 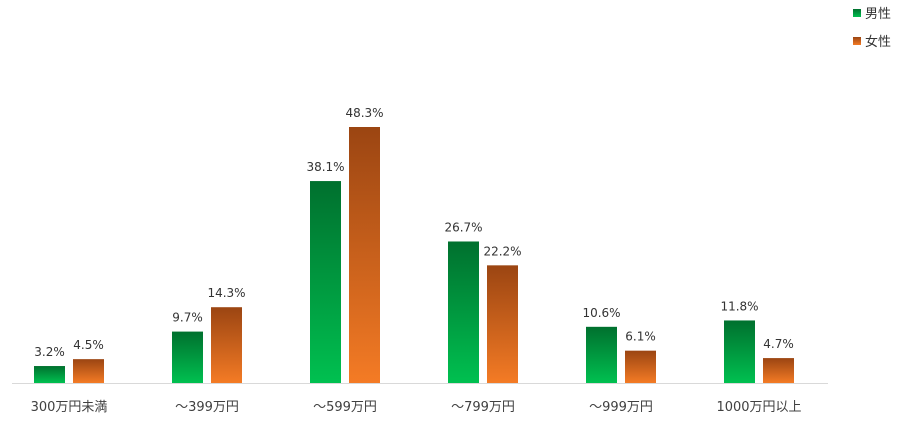 I want to click on value-label-male-0: 3.2%, so click(x=49, y=352).